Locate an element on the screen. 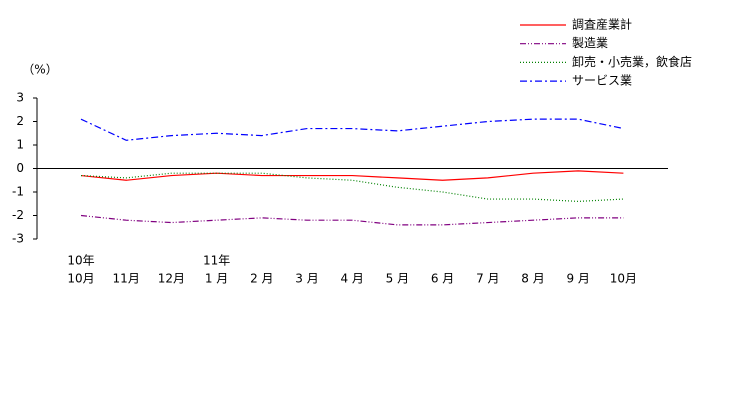 The height and width of the screenshot is (402, 744). x-tick-label: 5 月 is located at coordinates (397, 279).